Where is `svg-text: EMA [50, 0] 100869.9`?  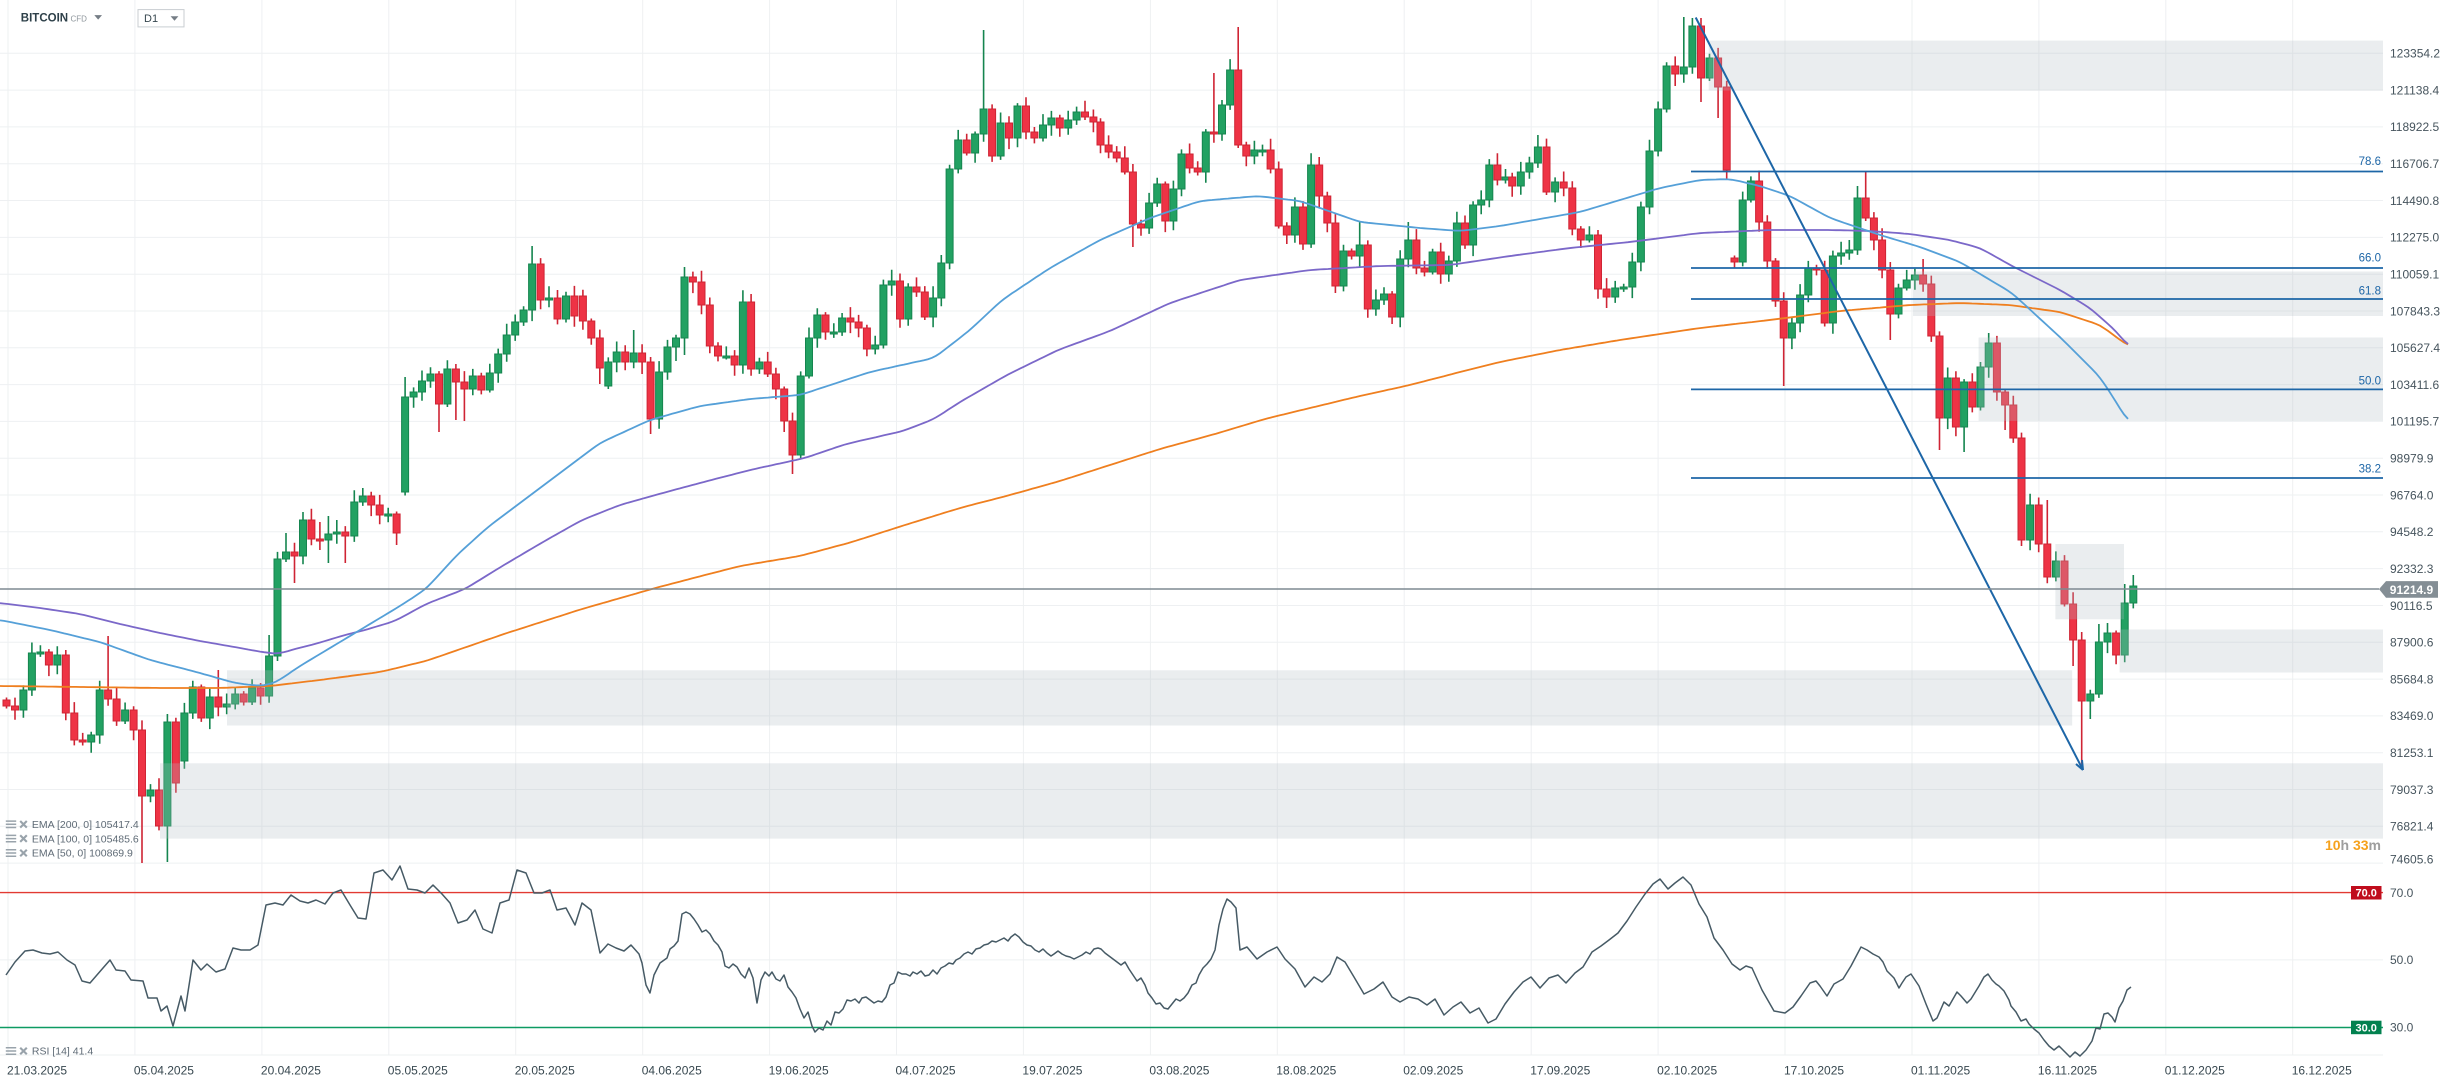 svg-text: EMA [50, 0] 100869.9 is located at coordinates (82, 854).